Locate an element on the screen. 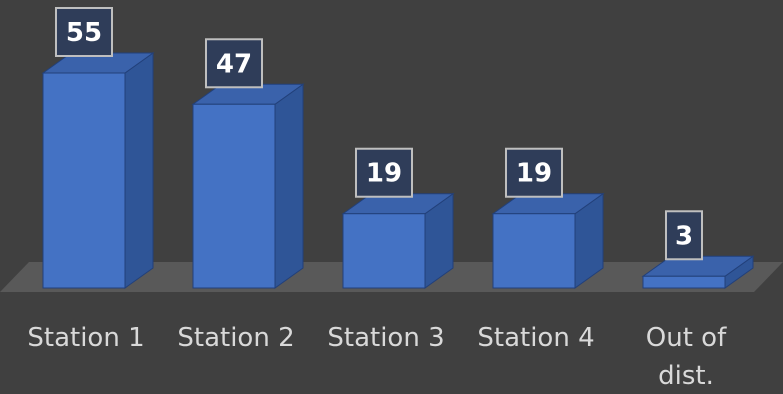 This screenshot has width=783, height=394. category-label: Station 1 is located at coordinates (85, 338).